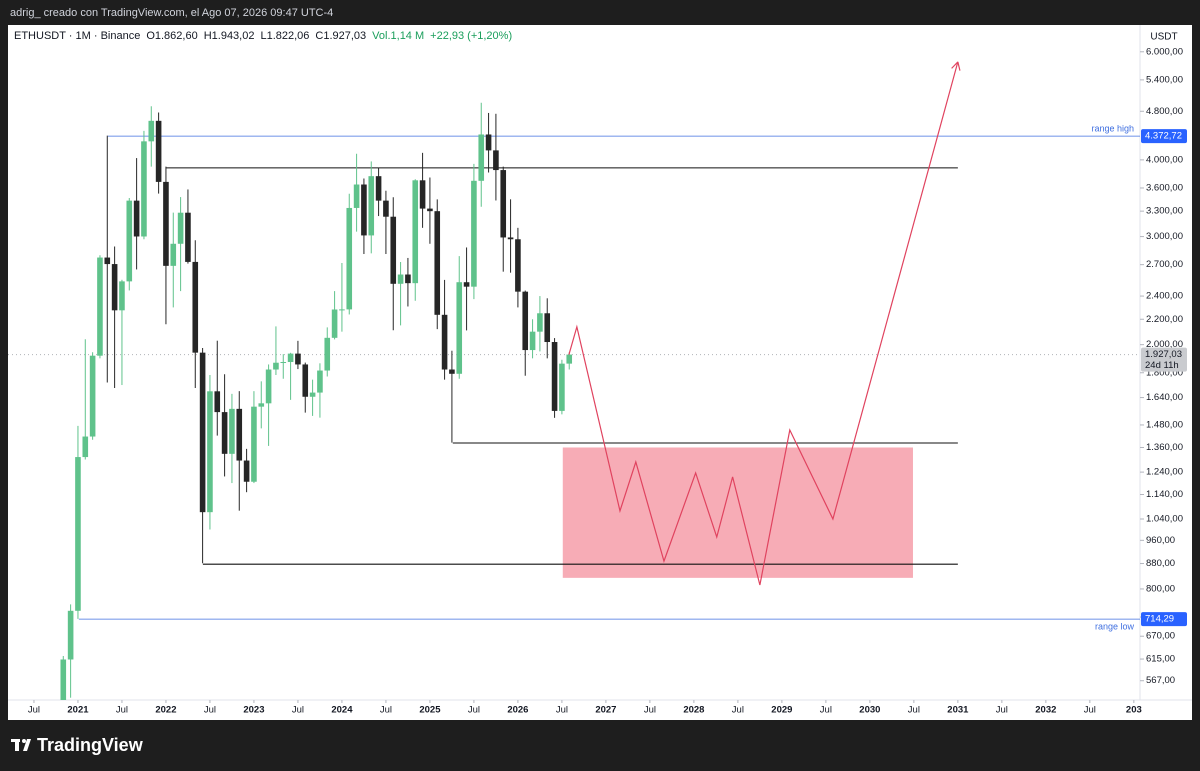  Describe the element at coordinates (284, 36) in the screenshot. I see `legend-value: L1.822,06` at that location.